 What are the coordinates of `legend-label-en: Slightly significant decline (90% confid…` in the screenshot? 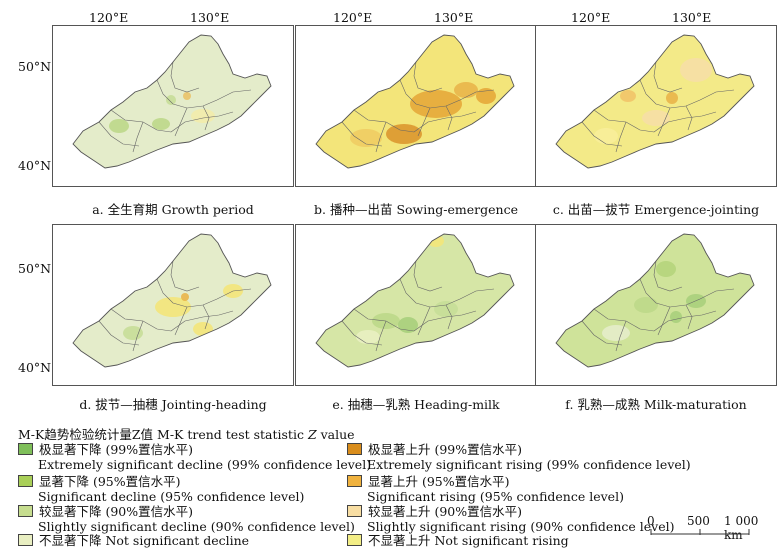 It's located at (196, 526).